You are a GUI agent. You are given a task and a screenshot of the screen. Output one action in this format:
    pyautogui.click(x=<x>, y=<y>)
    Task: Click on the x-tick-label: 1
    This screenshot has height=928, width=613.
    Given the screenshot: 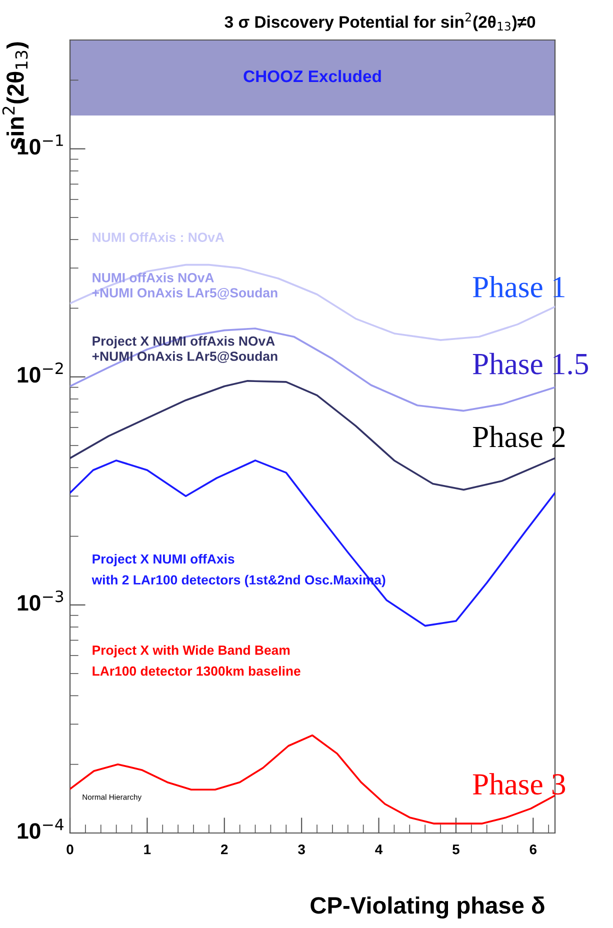 What is the action you would take?
    pyautogui.click(x=147, y=849)
    